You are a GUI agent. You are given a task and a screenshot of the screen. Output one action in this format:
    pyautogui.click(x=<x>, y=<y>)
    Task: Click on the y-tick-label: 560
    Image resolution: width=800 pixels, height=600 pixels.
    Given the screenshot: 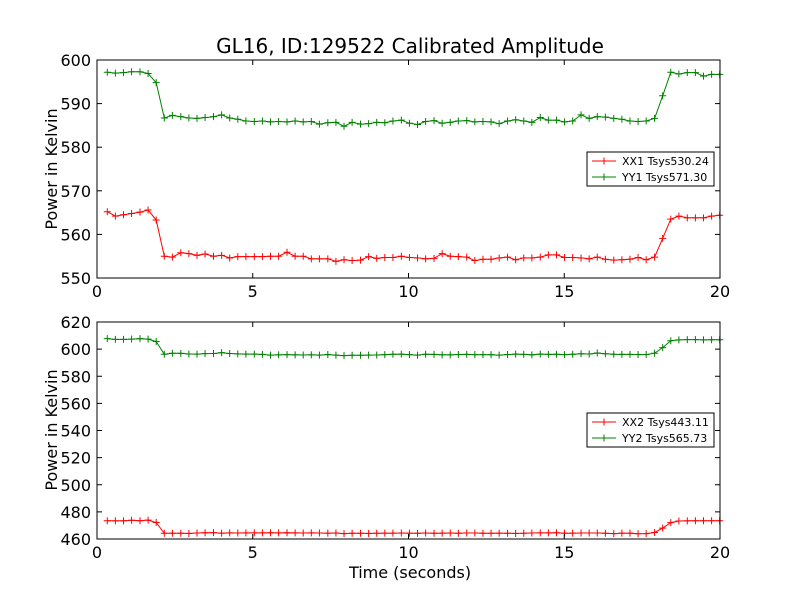 What is the action you would take?
    pyautogui.click(x=75, y=403)
    